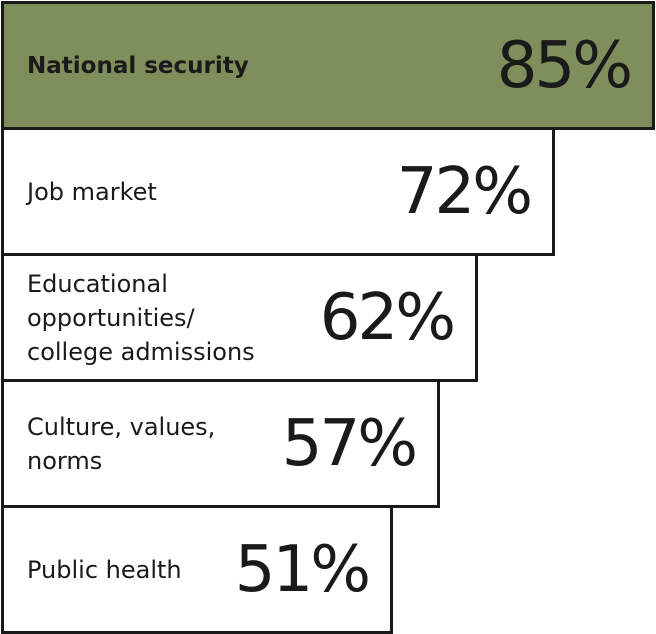  I want to click on bar-value-label: 85%, so click(564, 65).